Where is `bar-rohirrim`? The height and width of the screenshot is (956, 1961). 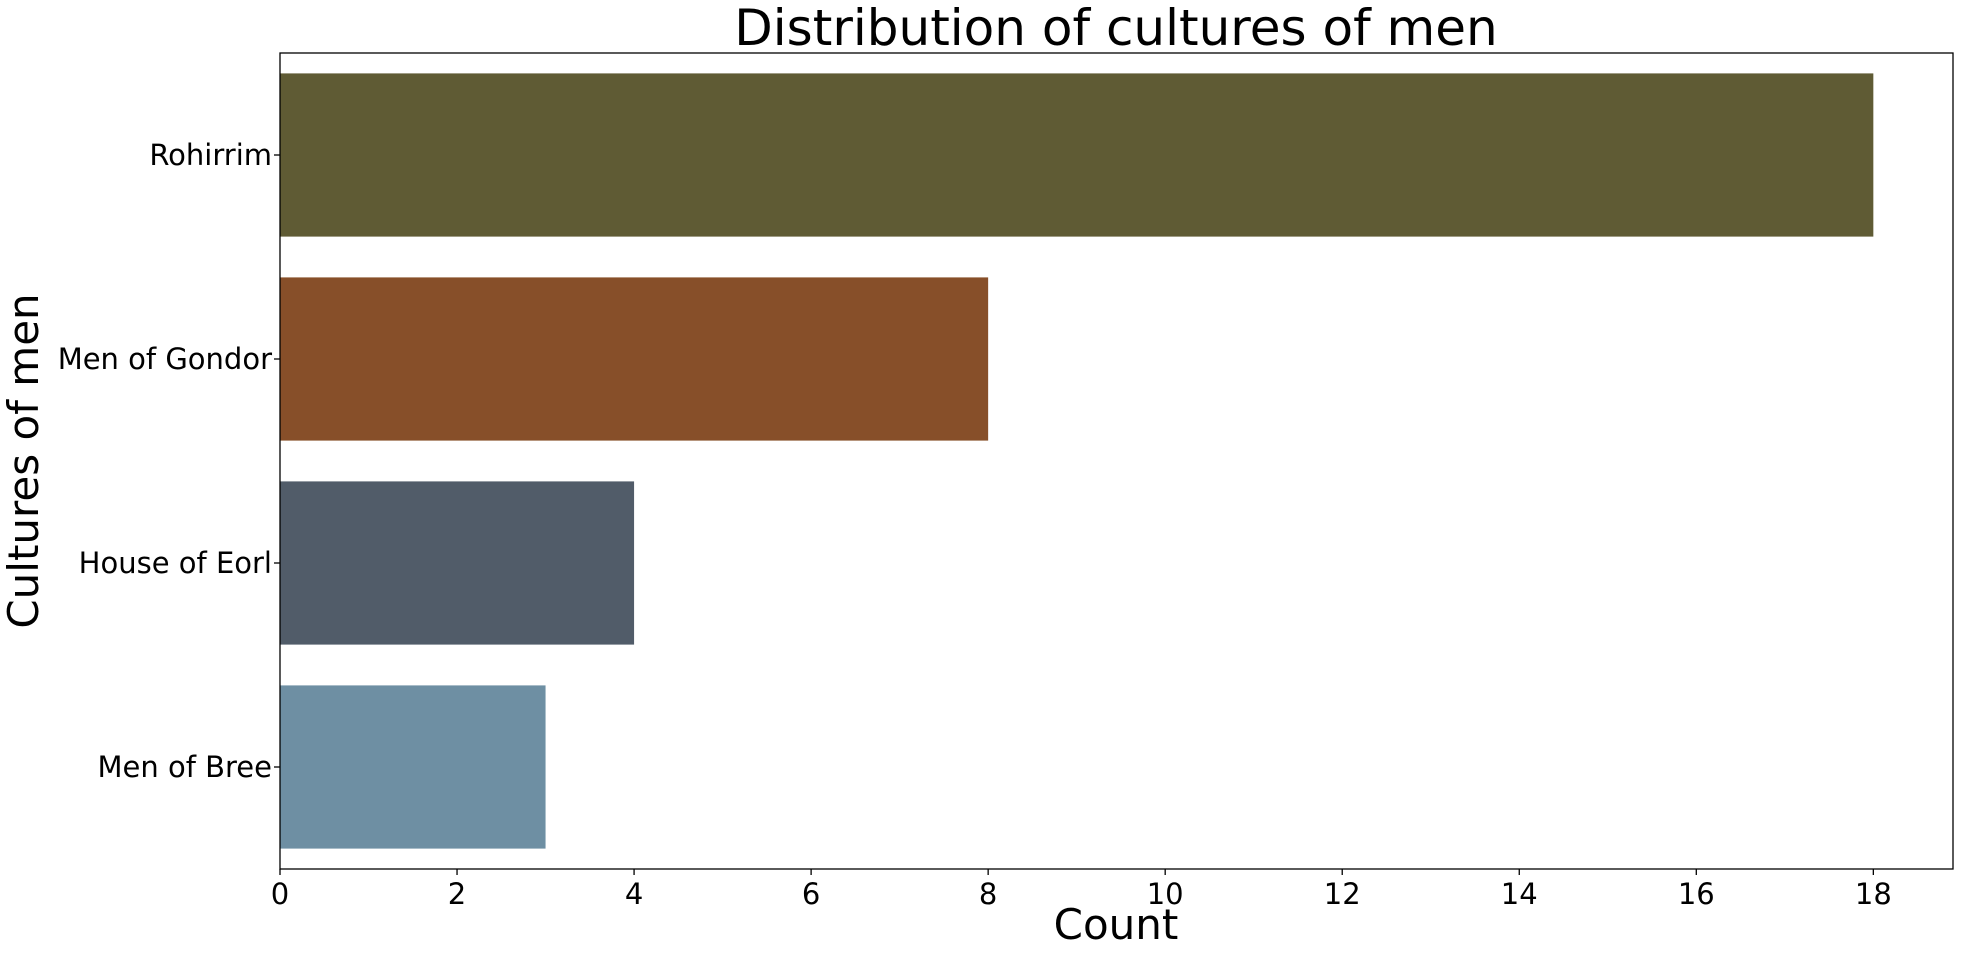
bar-rohirrim is located at coordinates (1077, 155).